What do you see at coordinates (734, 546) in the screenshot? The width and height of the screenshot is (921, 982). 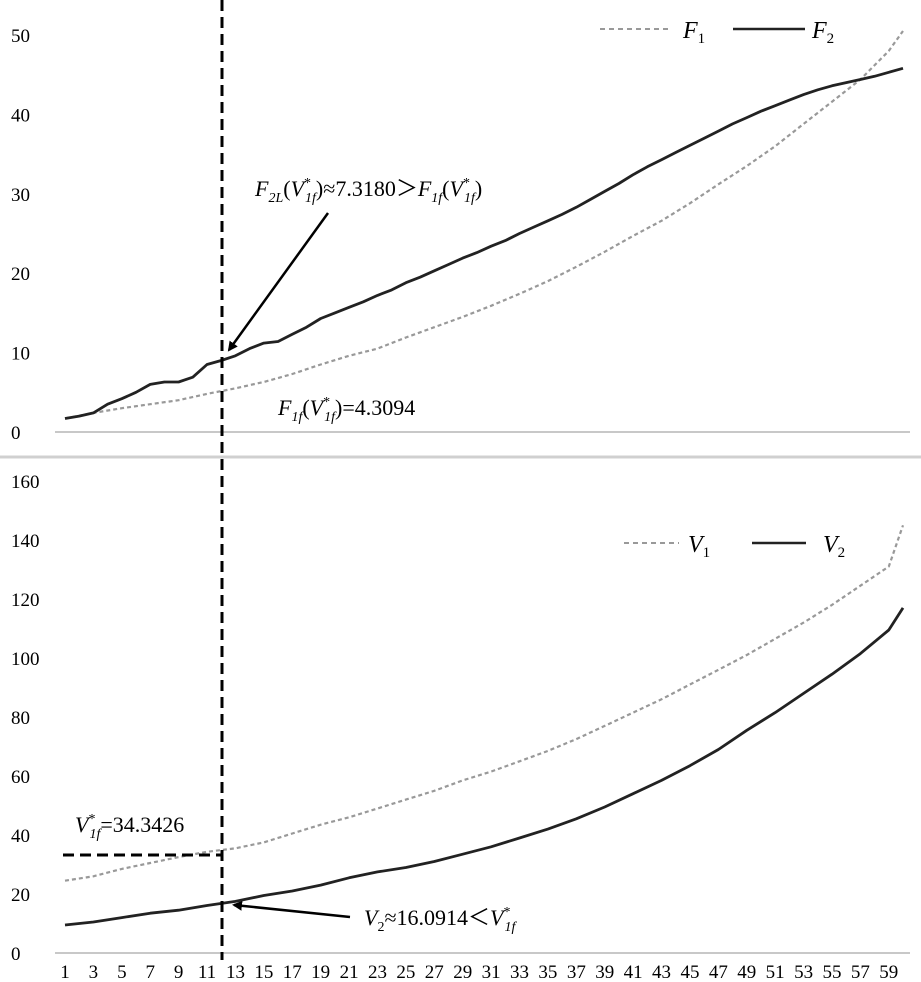 I see `bottom-legend: V1 V2` at bounding box center [734, 546].